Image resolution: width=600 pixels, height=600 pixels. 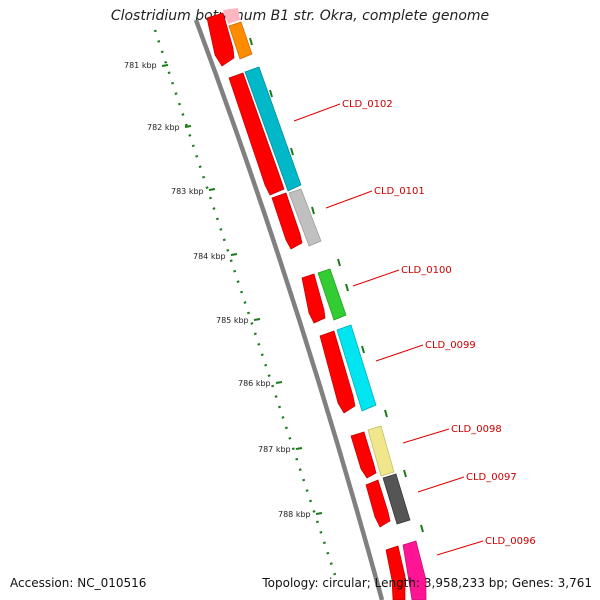 What do you see at coordinates (231, 16) in the screenshot?
I see `gene-feature-pink` at bounding box center [231, 16].